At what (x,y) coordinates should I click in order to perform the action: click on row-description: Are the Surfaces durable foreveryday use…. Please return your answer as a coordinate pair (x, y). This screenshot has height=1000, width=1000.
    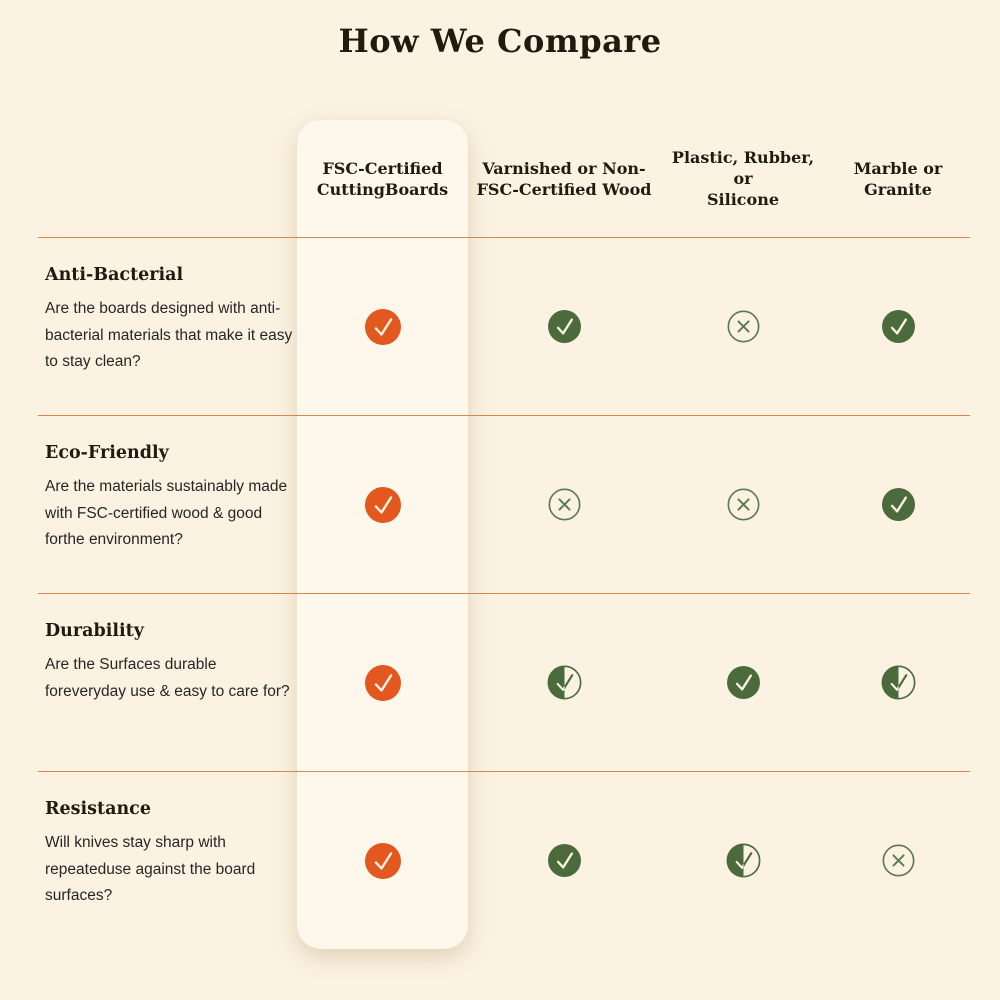
    Looking at the image, I should click on (167, 678).